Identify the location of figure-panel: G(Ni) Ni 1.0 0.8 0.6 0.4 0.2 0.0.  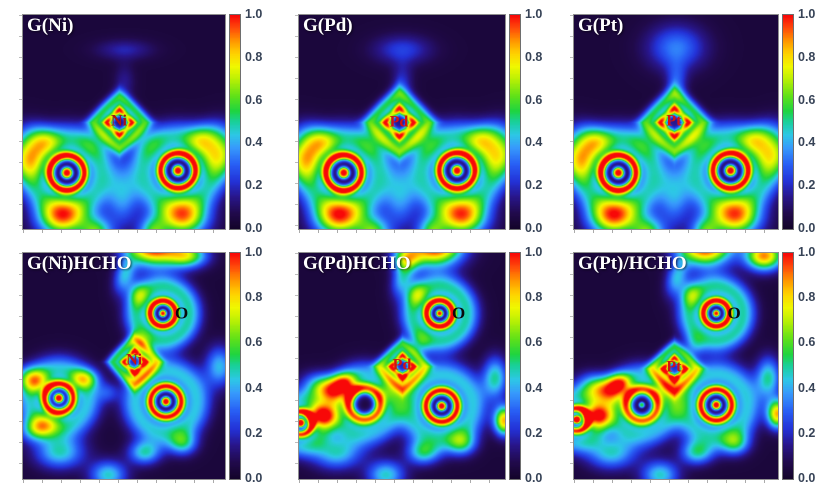
(151, 121).